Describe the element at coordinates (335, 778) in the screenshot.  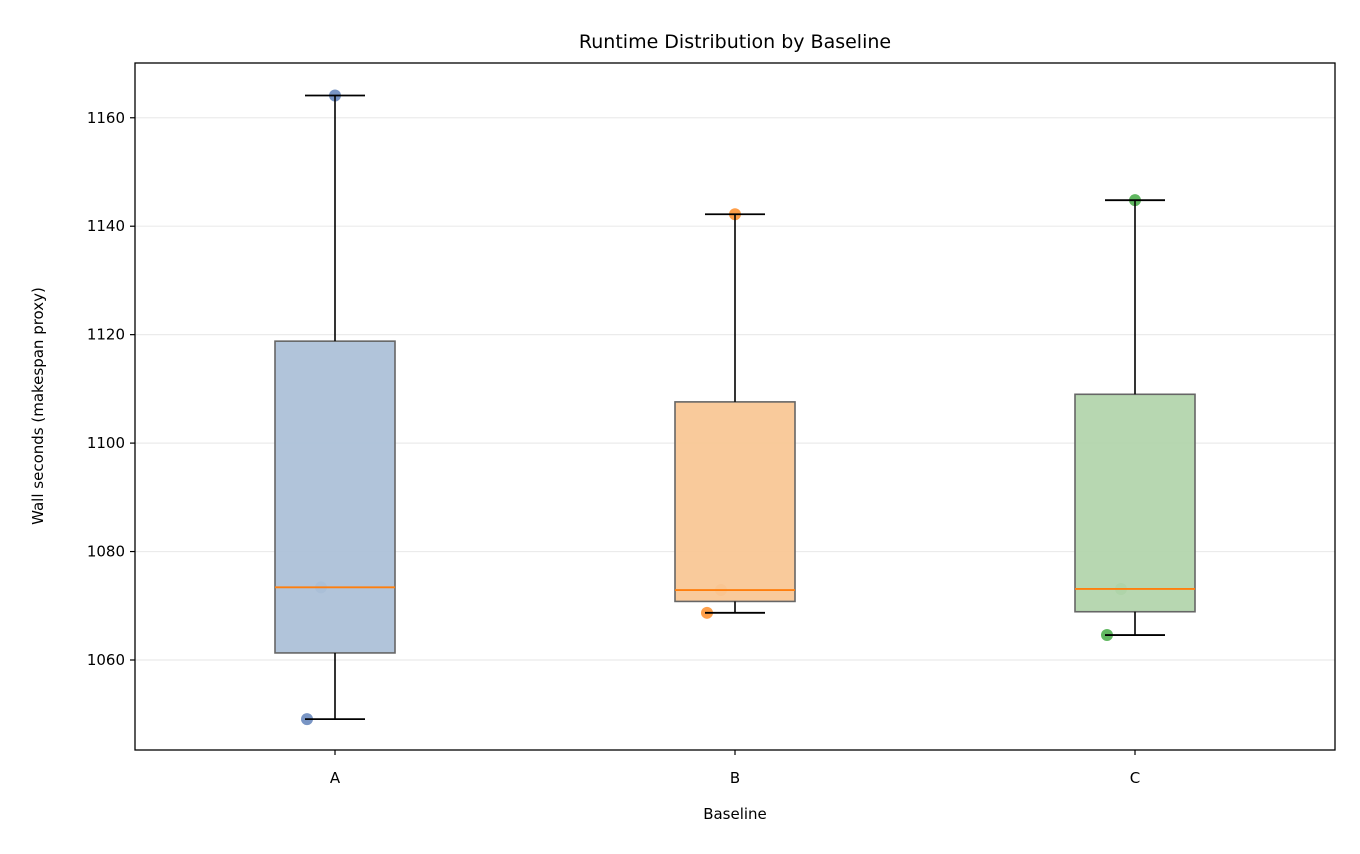
I see `x-tick-label: A` at that location.